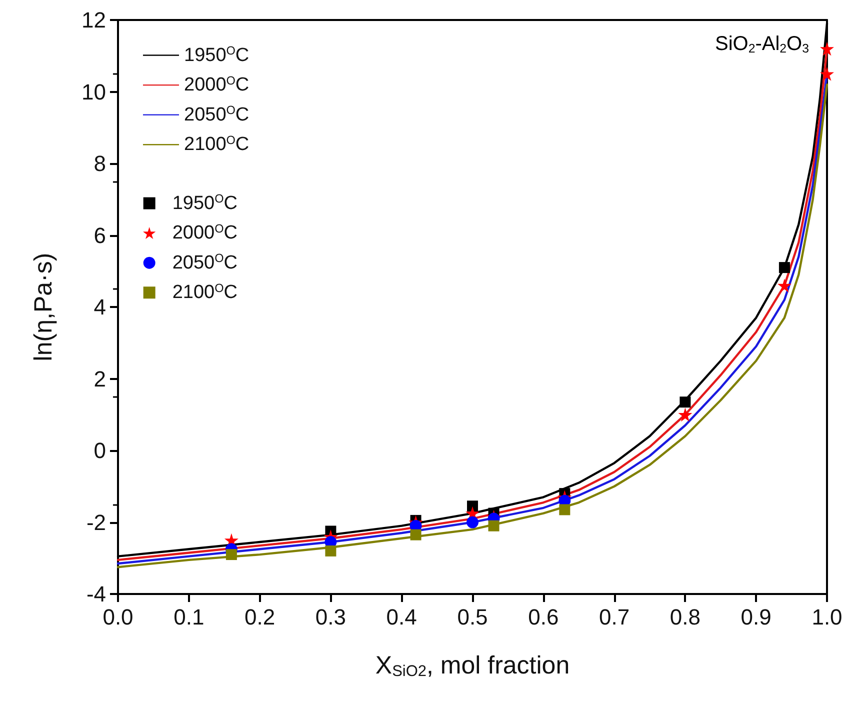 This screenshot has height=708, width=847. I want to click on x-tick-label: 0.6, so click(543, 617).